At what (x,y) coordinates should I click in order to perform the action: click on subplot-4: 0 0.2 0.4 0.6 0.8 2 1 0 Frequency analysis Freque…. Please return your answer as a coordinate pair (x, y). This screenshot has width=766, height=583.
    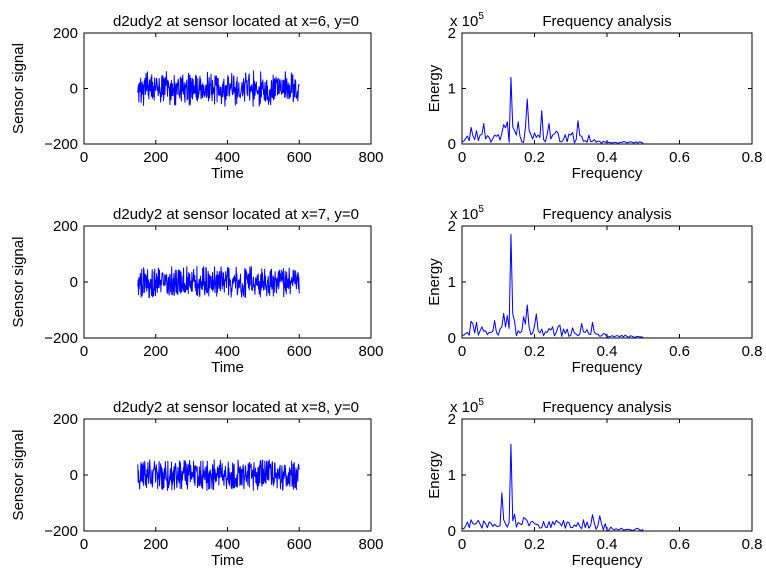
    Looking at the image, I should click on (594, 290).